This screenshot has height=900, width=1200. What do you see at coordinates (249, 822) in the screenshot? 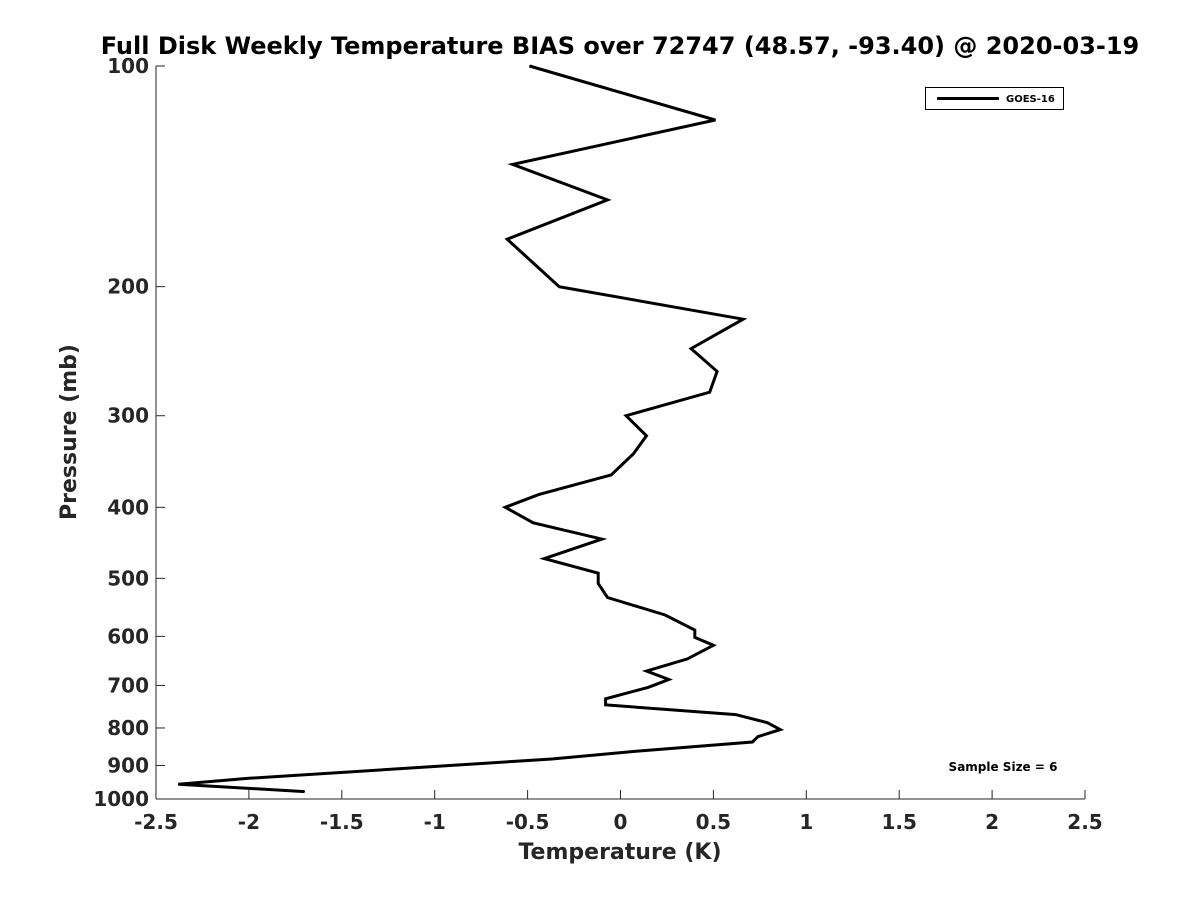
I see `x-tick-label: -2` at bounding box center [249, 822].